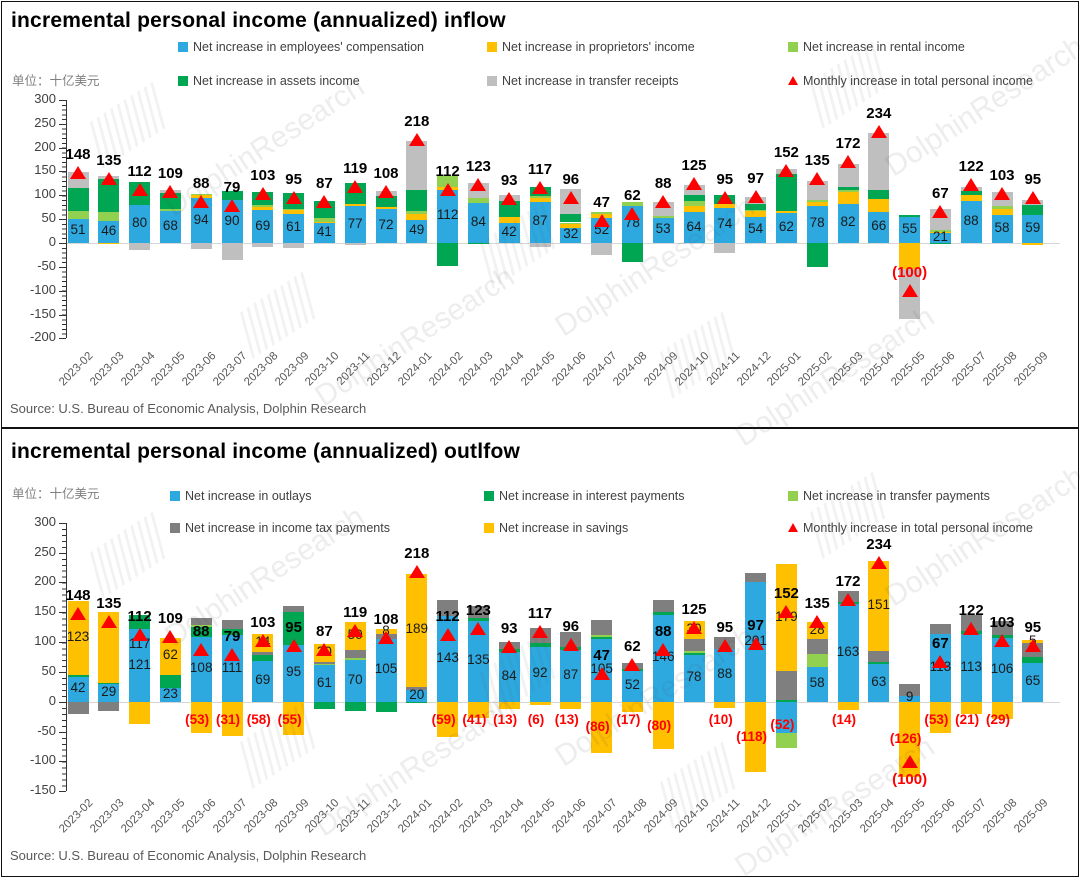 The width and height of the screenshot is (1080, 877). What do you see at coordinates (258, 719) in the screenshot?
I see `negative-value-label: (58)` at bounding box center [258, 719].